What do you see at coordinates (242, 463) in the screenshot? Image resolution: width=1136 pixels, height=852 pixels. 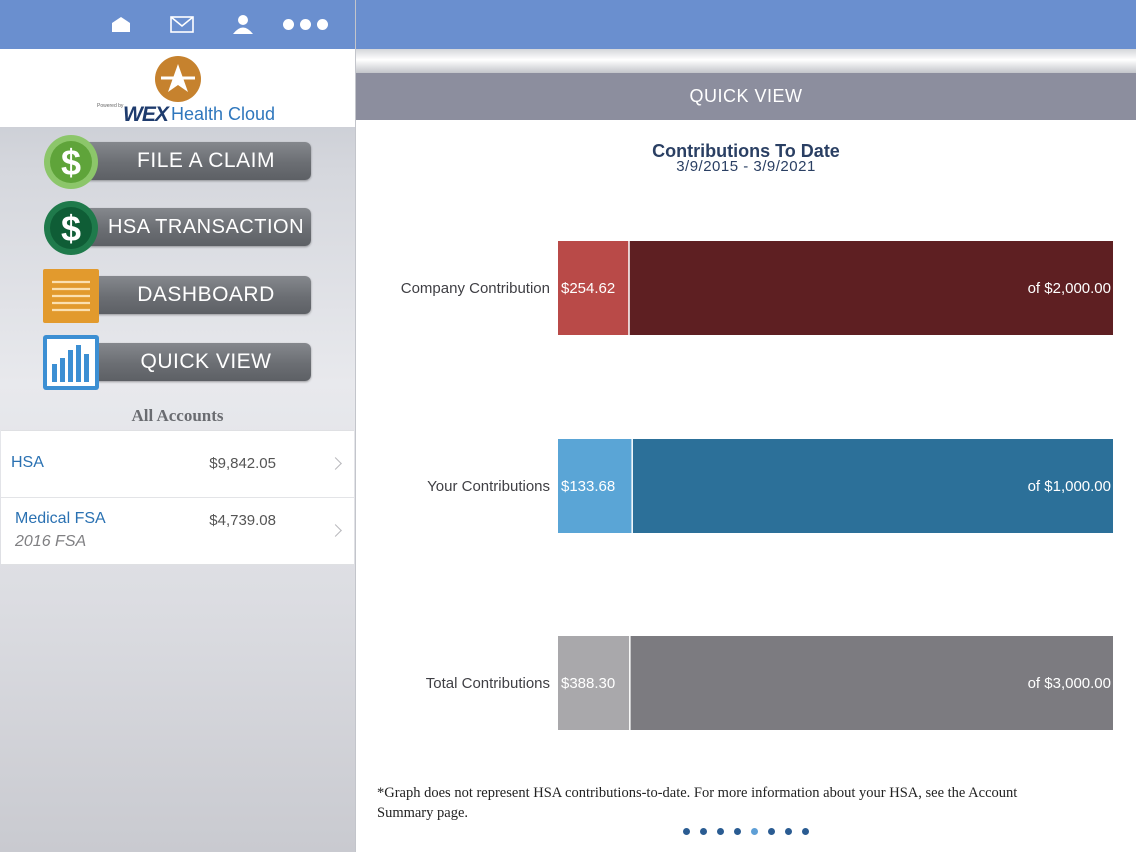 I see `account-amount: $9,842.05` at bounding box center [242, 463].